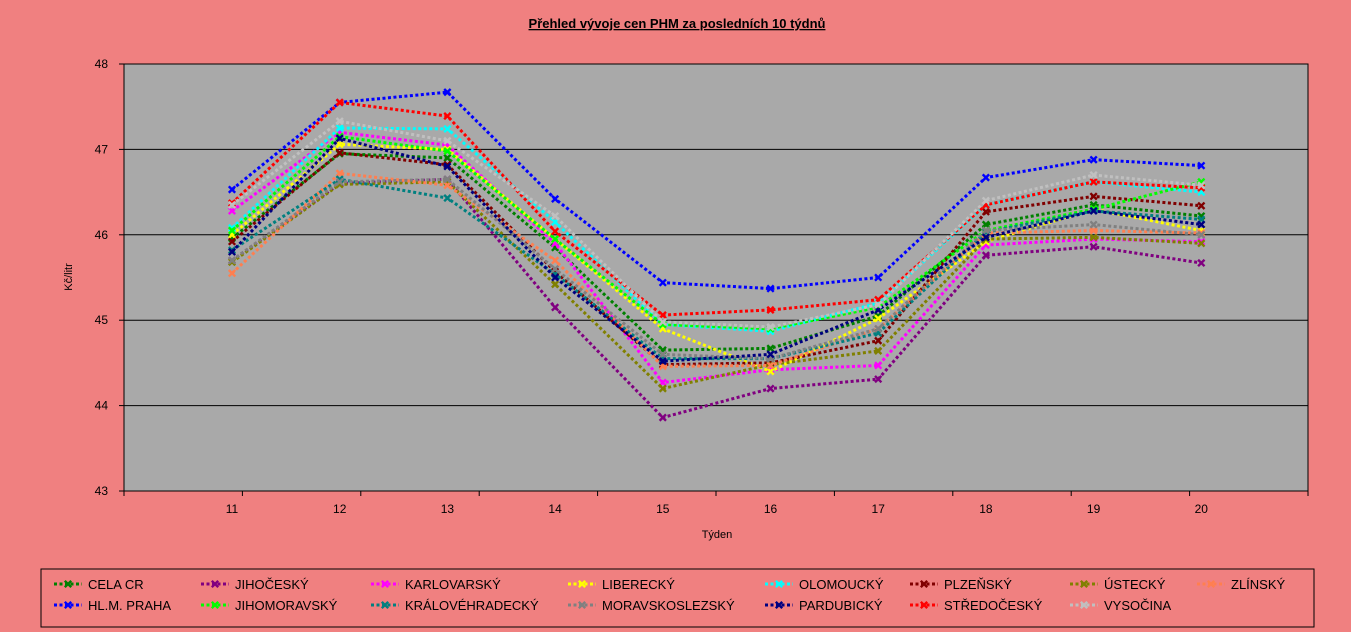 The image size is (1351, 632). I want to click on legend-entry: LIBERECKÝ, so click(621, 584).